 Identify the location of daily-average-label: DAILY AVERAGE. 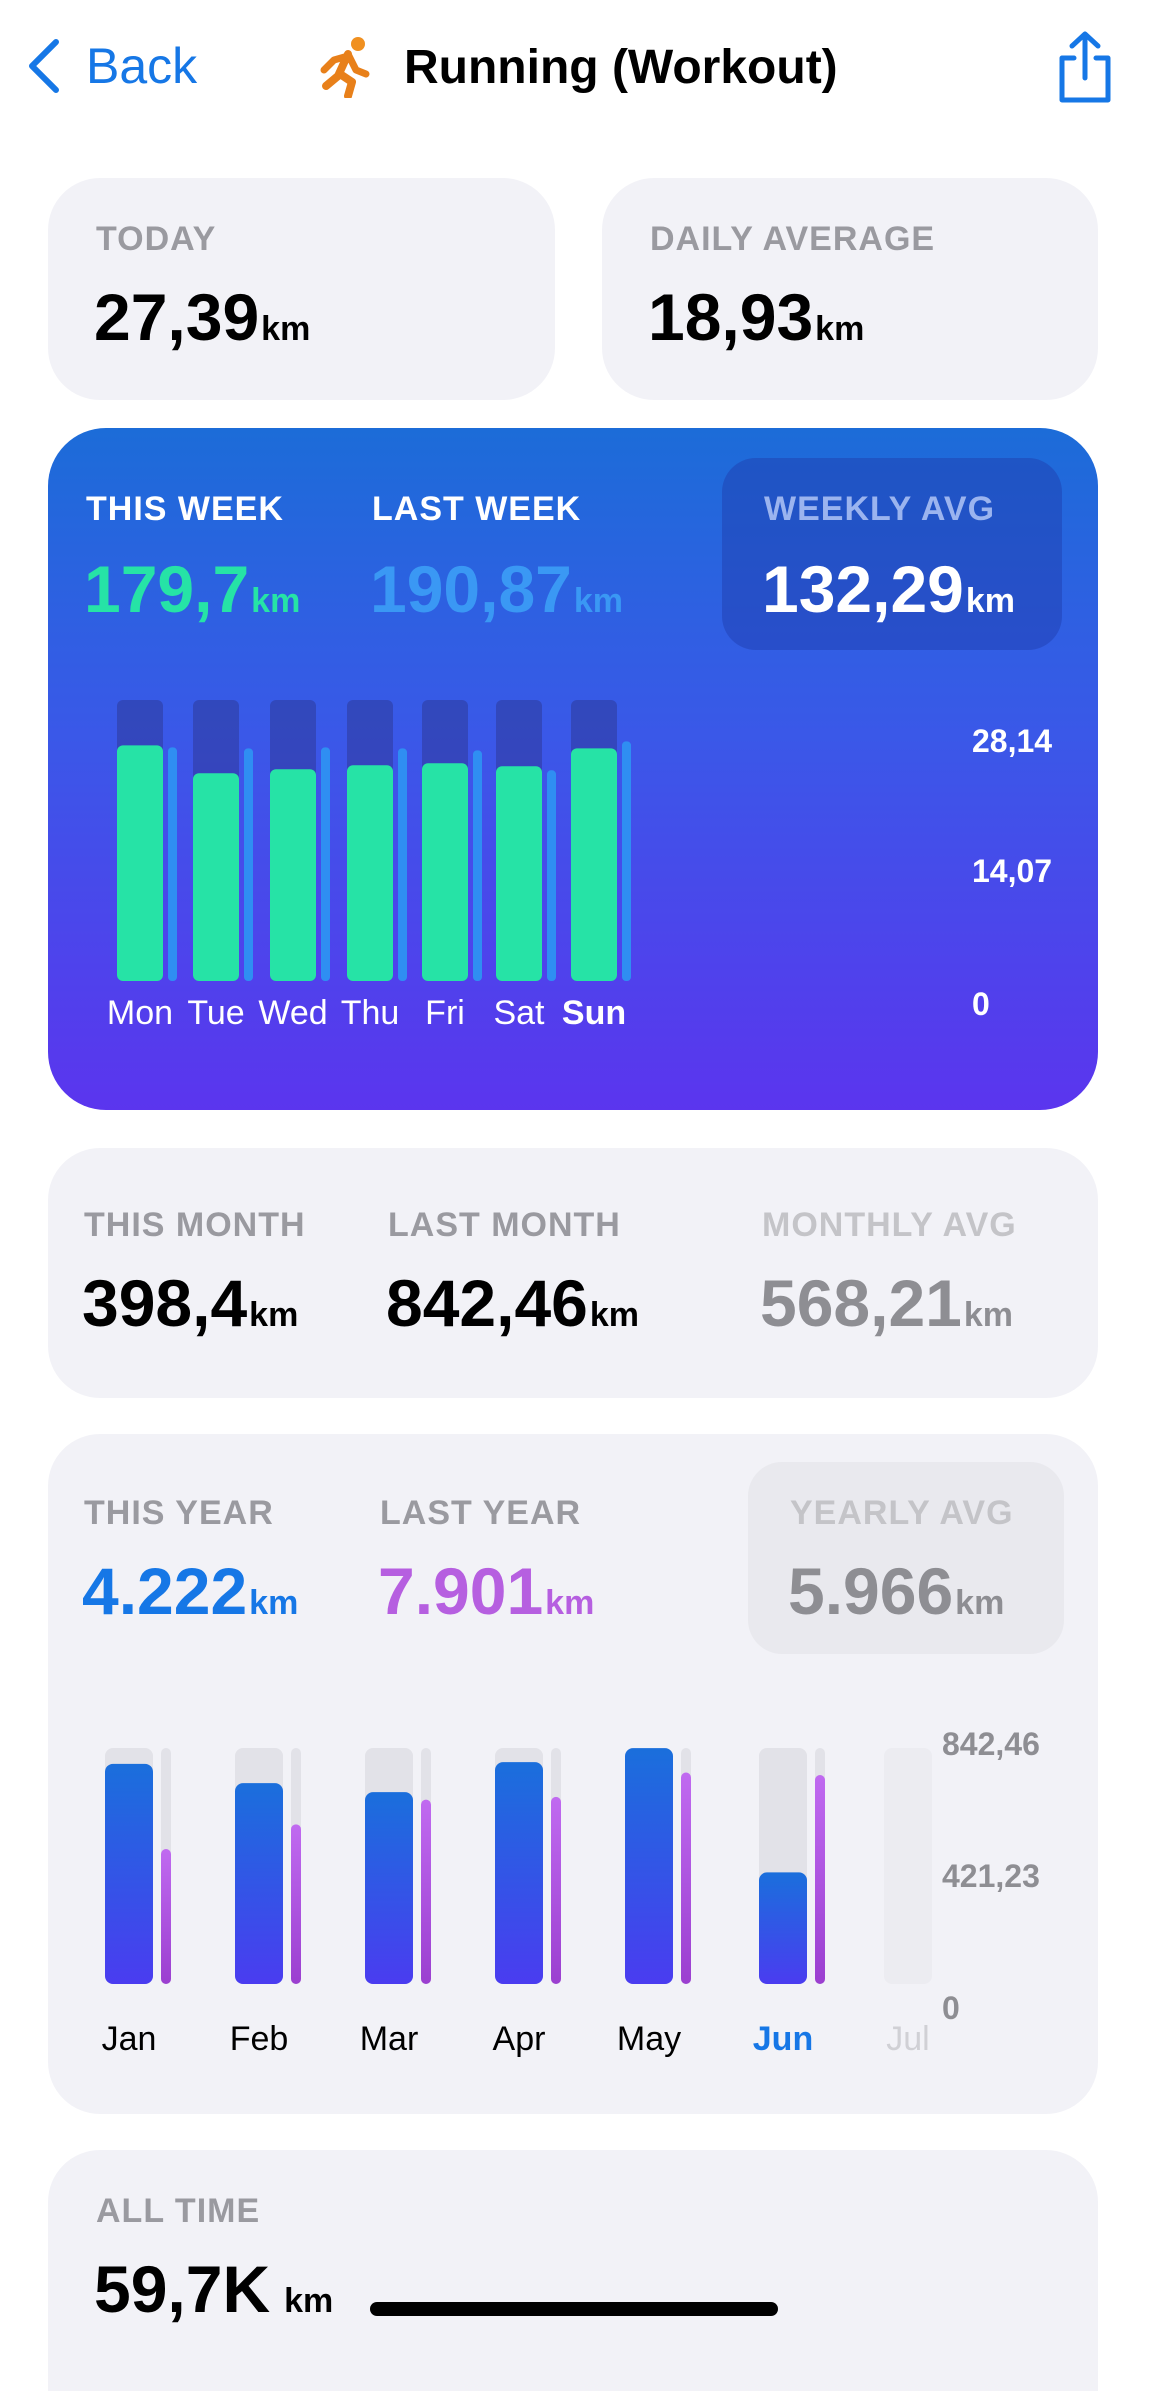
(793, 239).